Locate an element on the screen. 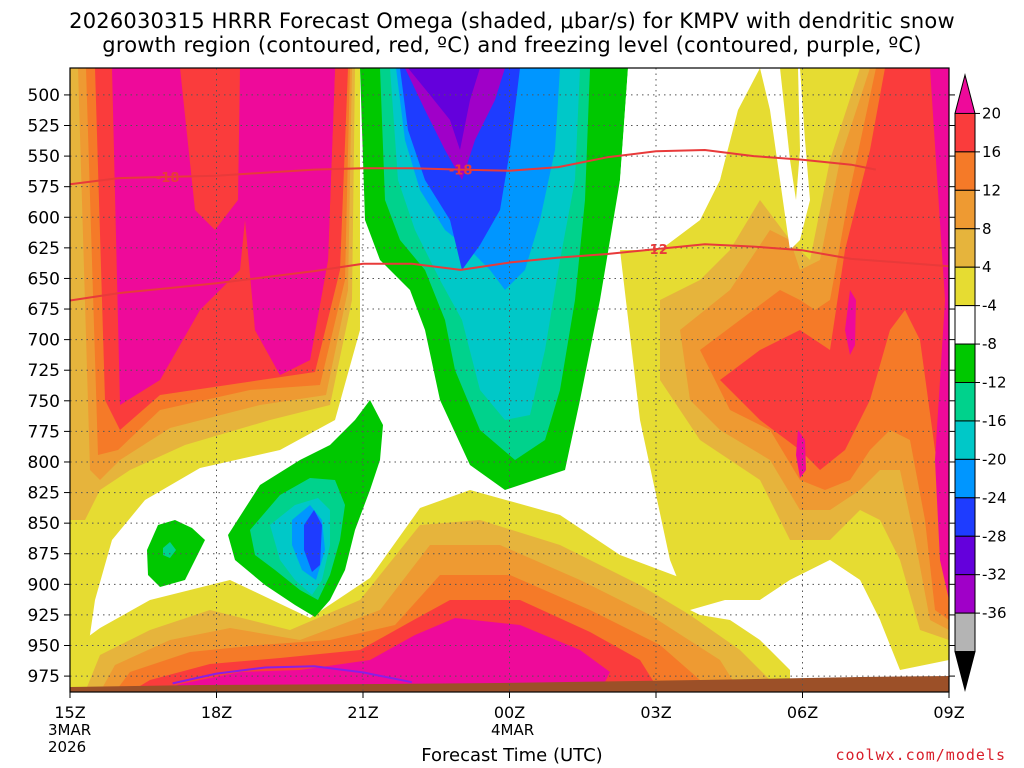  colorbar-tick-label: -24 is located at coordinates (994, 498).